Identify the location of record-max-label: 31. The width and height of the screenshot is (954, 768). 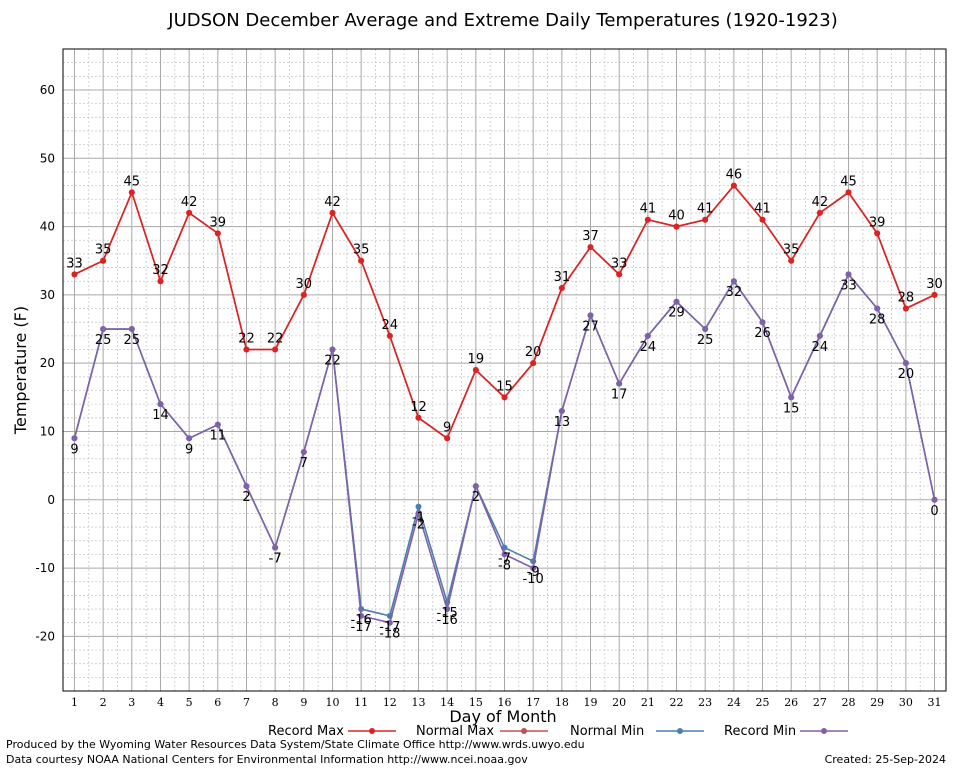
(562, 277).